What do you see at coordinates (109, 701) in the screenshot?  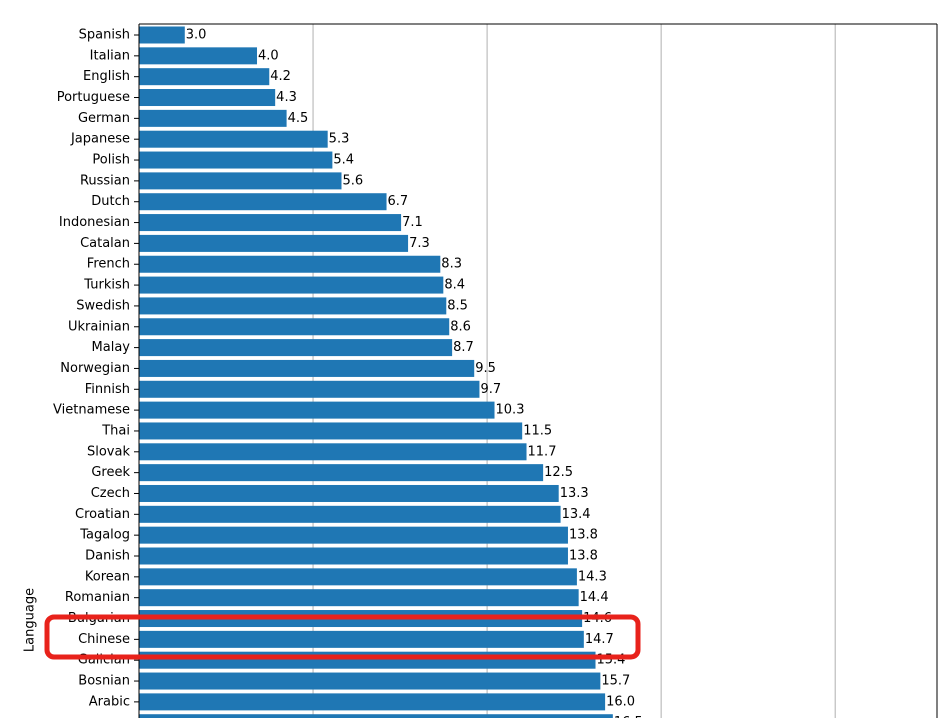 I see `y-tick-label: Arabic` at bounding box center [109, 701].